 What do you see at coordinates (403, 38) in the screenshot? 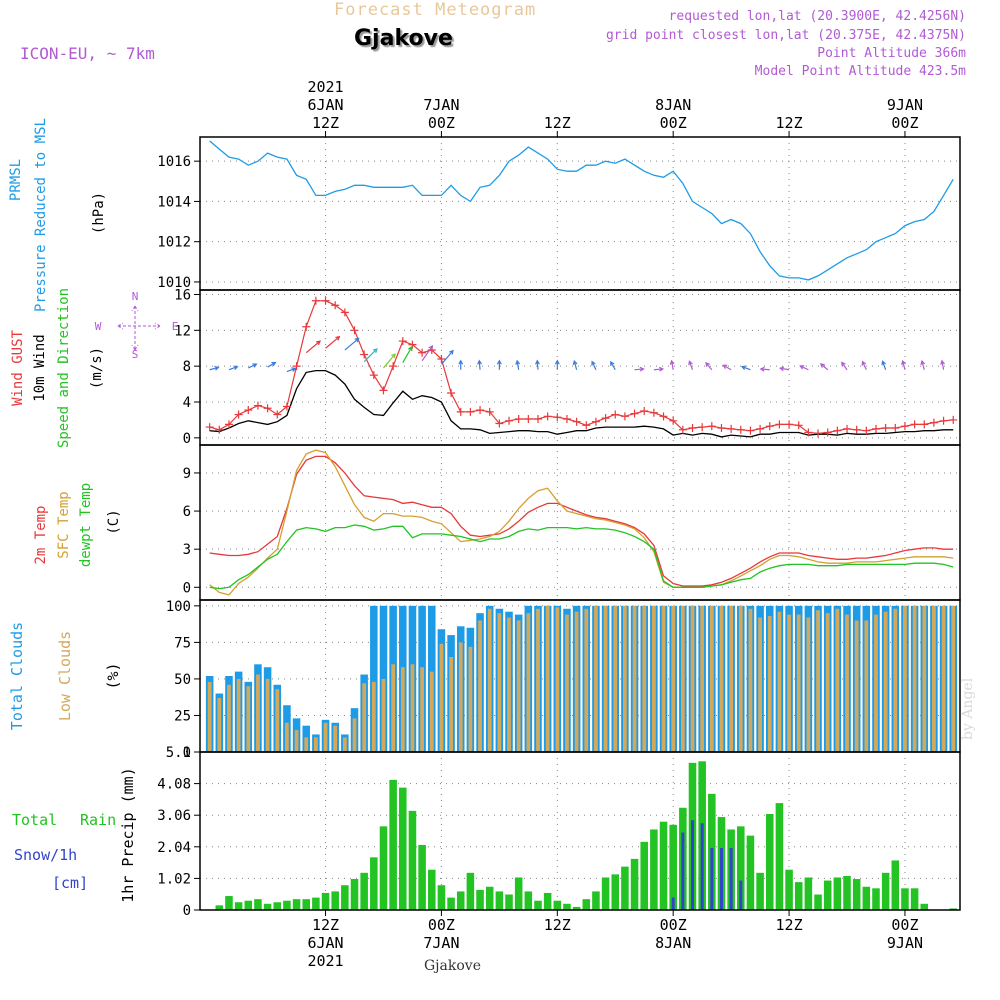
I see `location-title: Gjakove` at bounding box center [403, 38].